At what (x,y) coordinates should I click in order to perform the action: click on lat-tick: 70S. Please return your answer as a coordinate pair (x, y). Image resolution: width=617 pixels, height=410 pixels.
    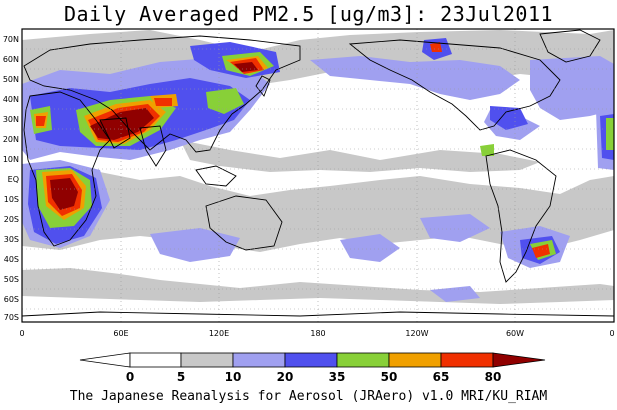
    Looking at the image, I should click on (11, 317).